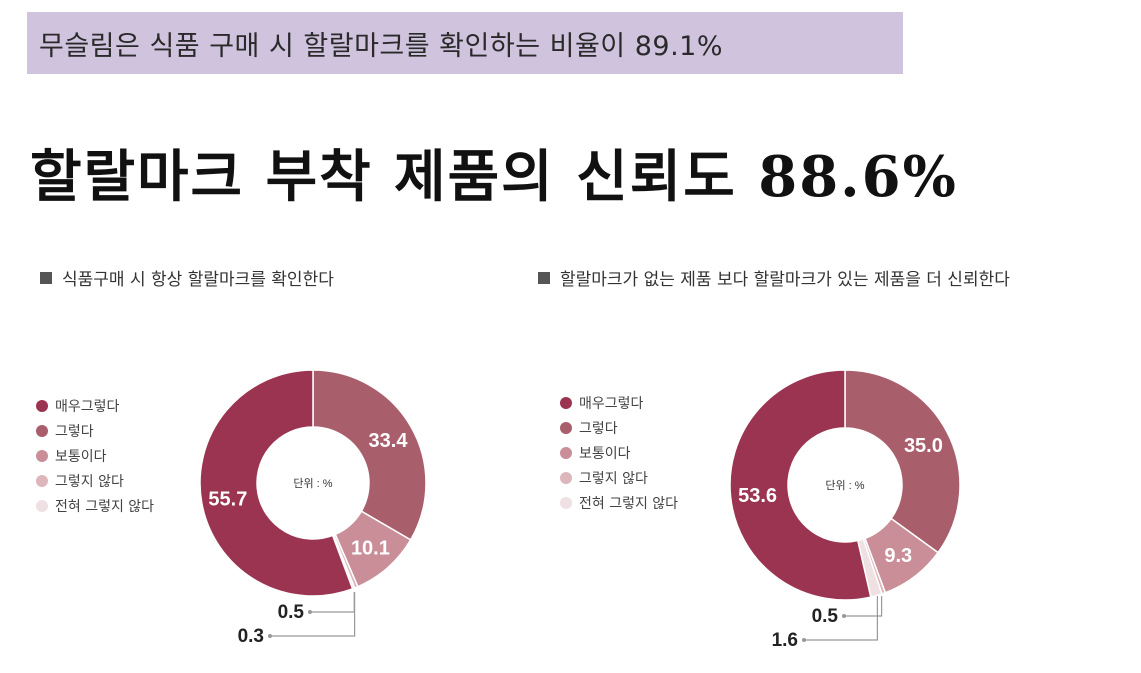 This screenshot has height=673, width=1141. I want to click on chart-2-legend: 매우그렇다 그렇다 보통이다 그렇지 않다 전혀 그렇지 않다, so click(619, 452).